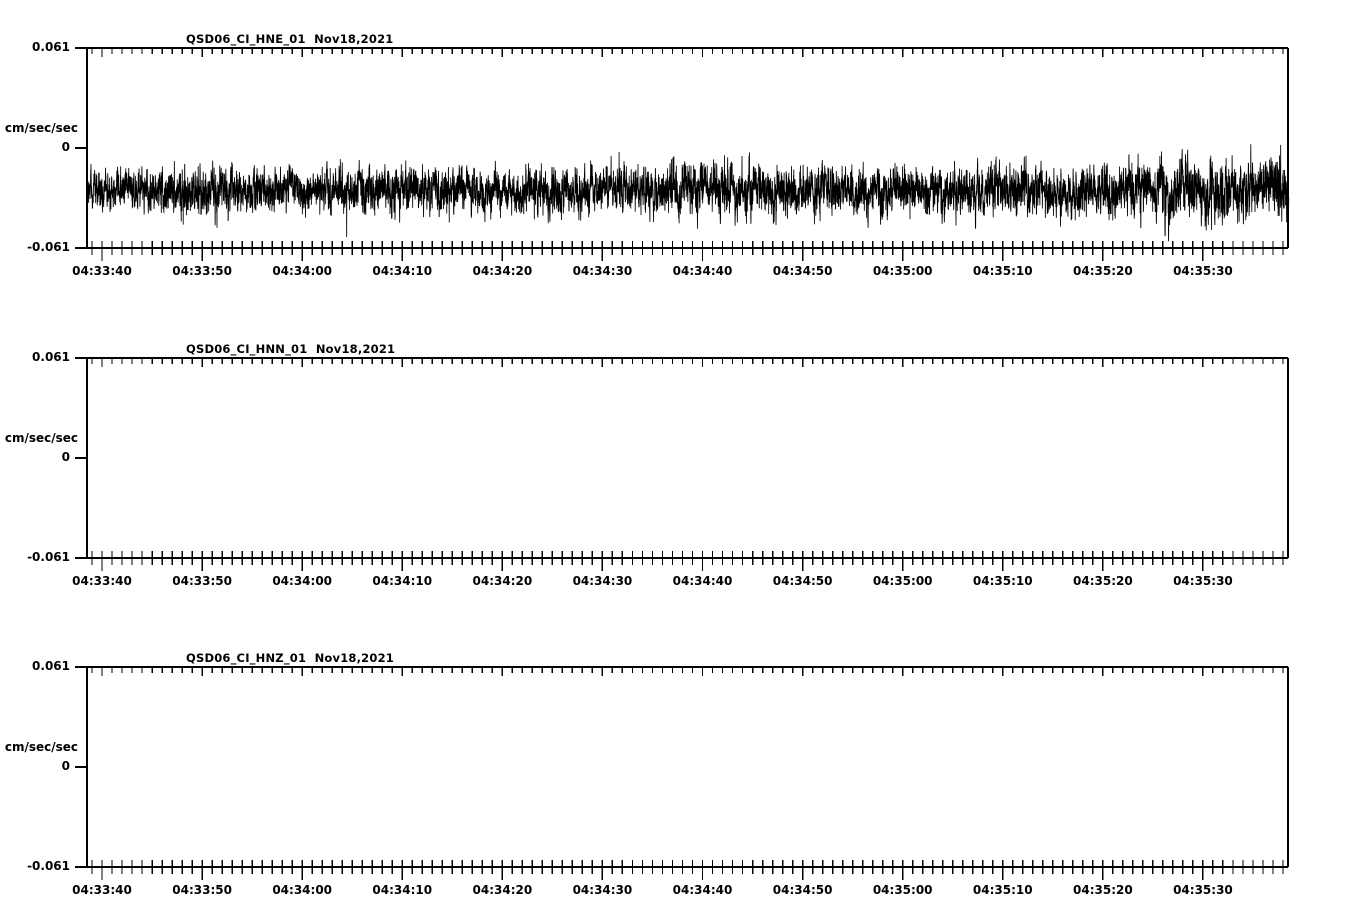  Describe the element at coordinates (290, 39) in the screenshot. I see `panel-title-hne: QSD06_CI_HNE_01 Nov18,2021` at that location.